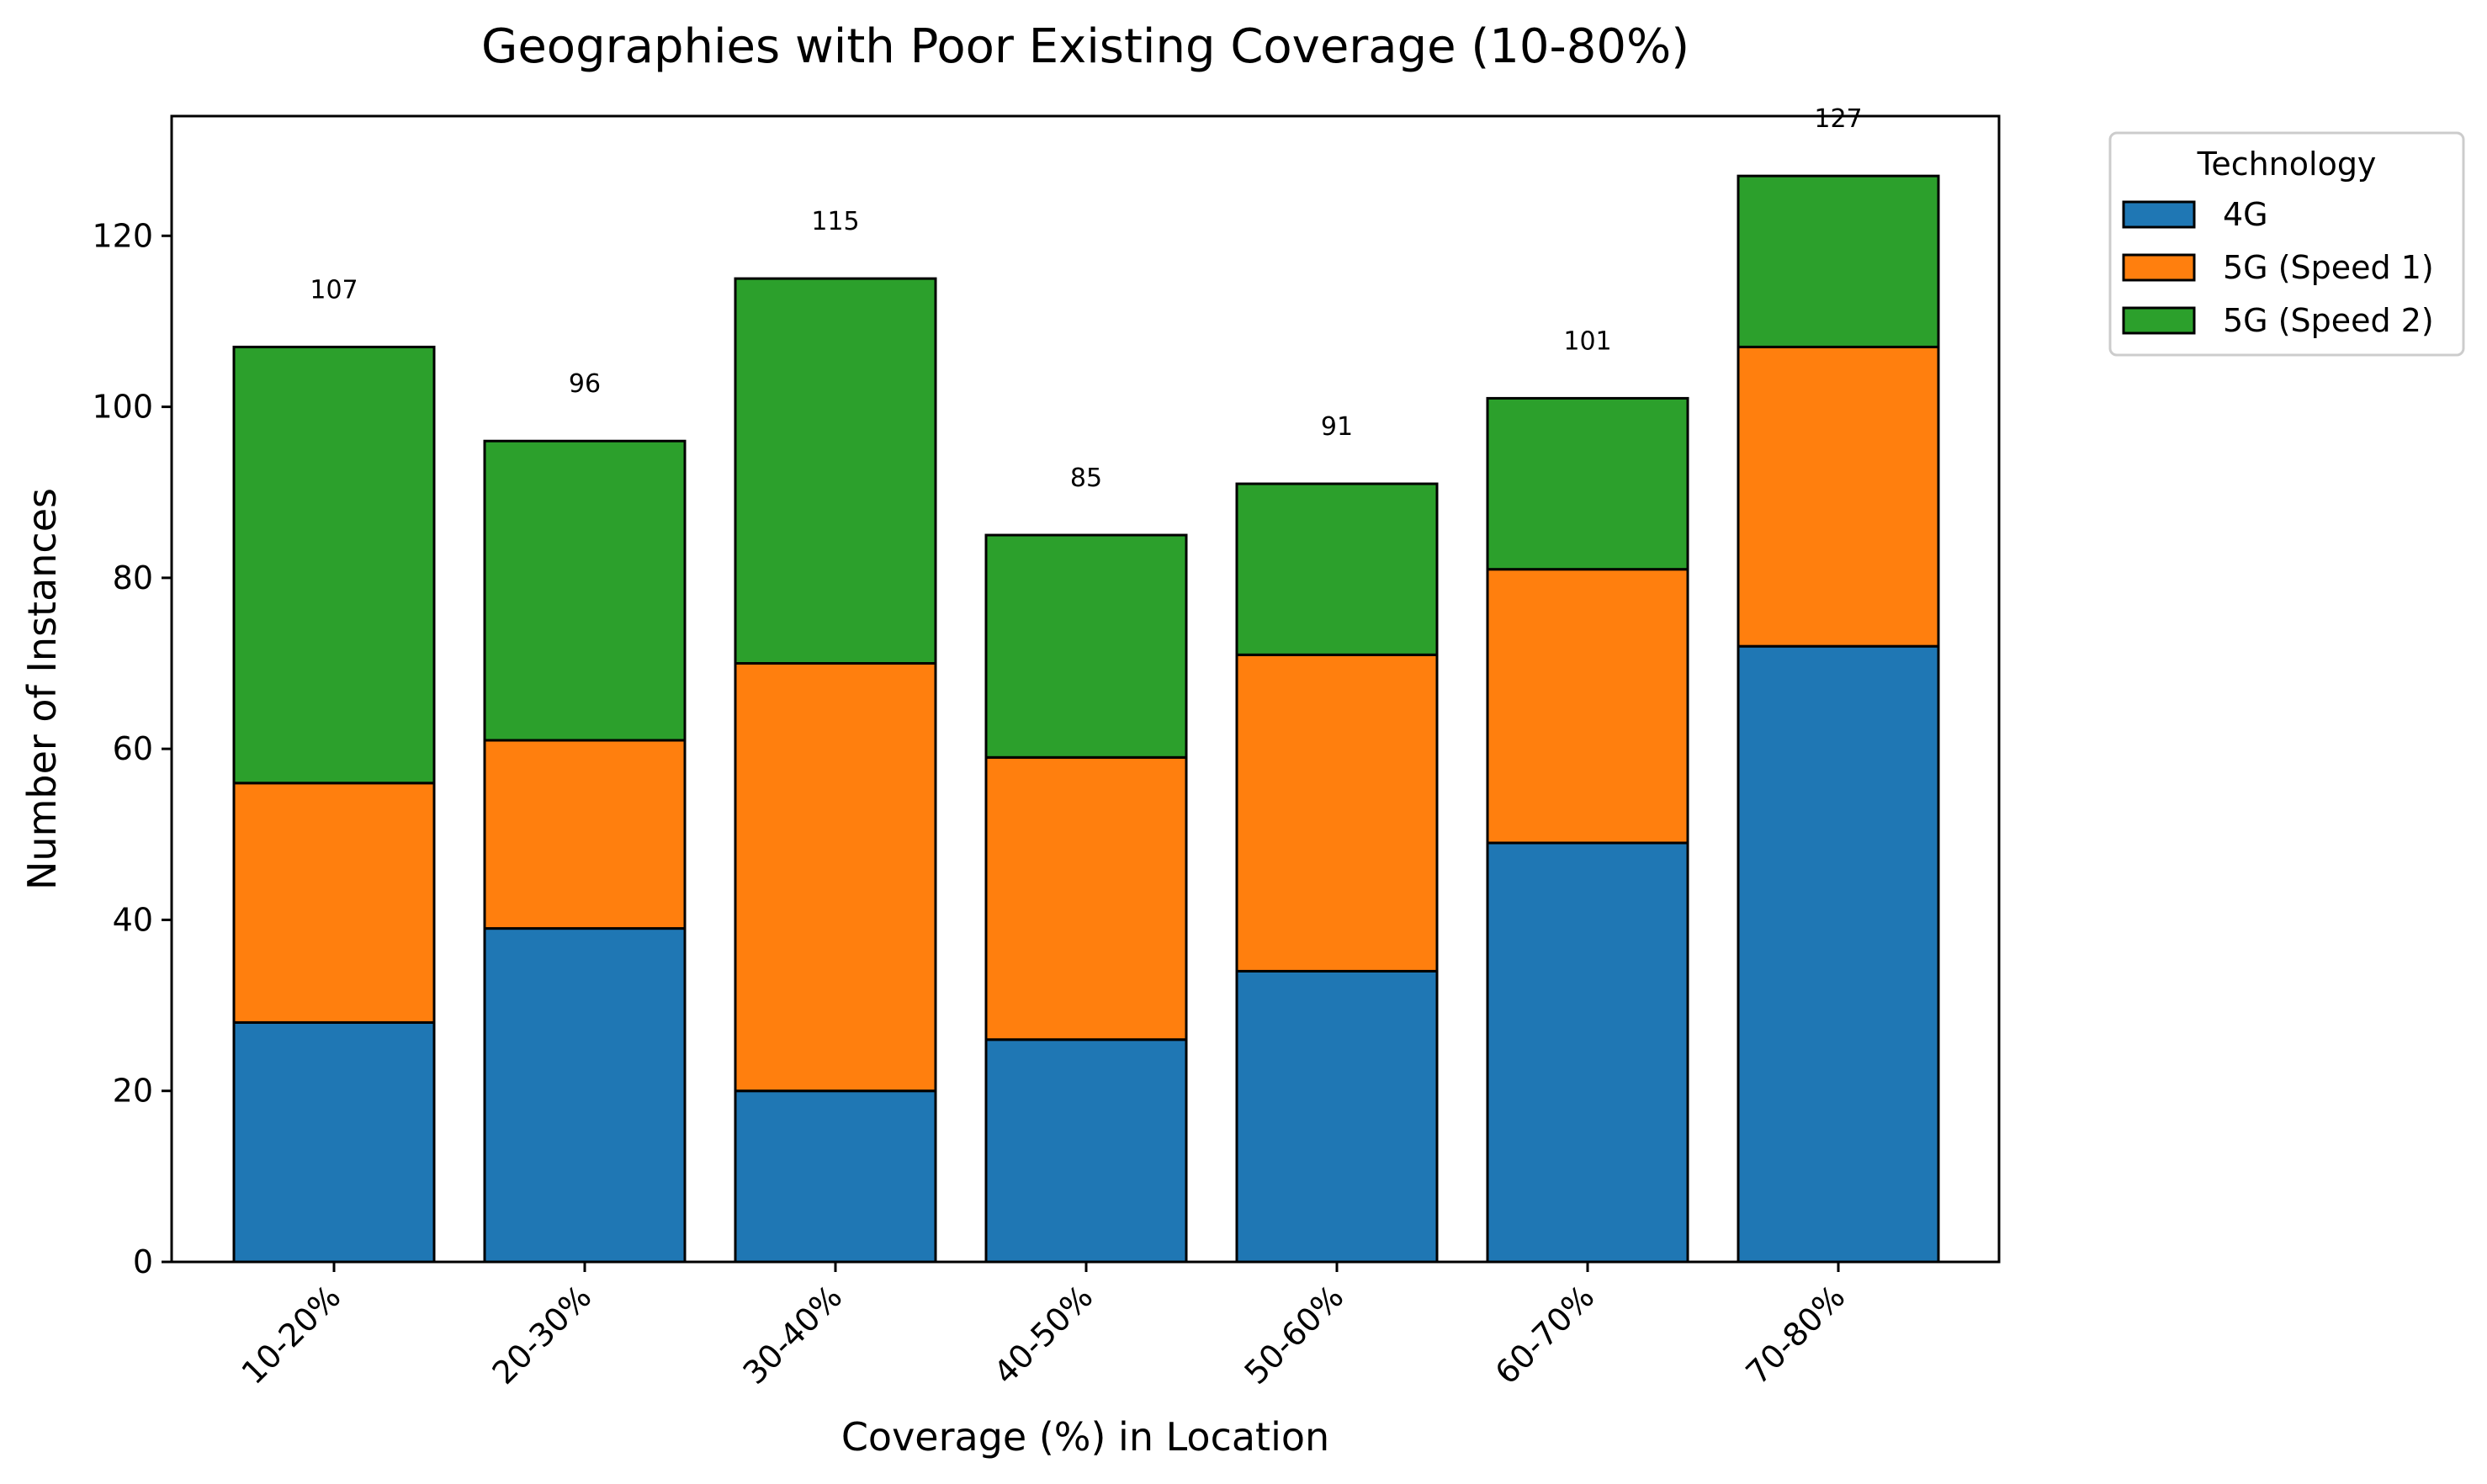  What do you see at coordinates (133, 577) in the screenshot?
I see `y-tick-label: 80` at bounding box center [133, 577].